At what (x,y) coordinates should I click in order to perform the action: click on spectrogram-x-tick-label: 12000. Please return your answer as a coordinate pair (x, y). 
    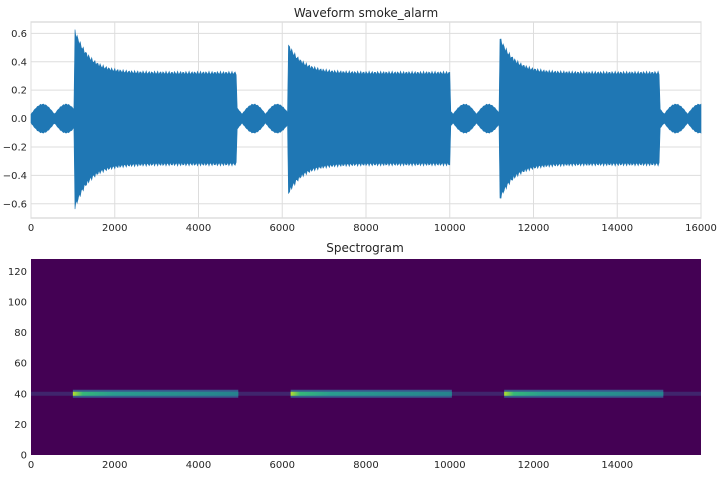
    Looking at the image, I should click on (534, 465).